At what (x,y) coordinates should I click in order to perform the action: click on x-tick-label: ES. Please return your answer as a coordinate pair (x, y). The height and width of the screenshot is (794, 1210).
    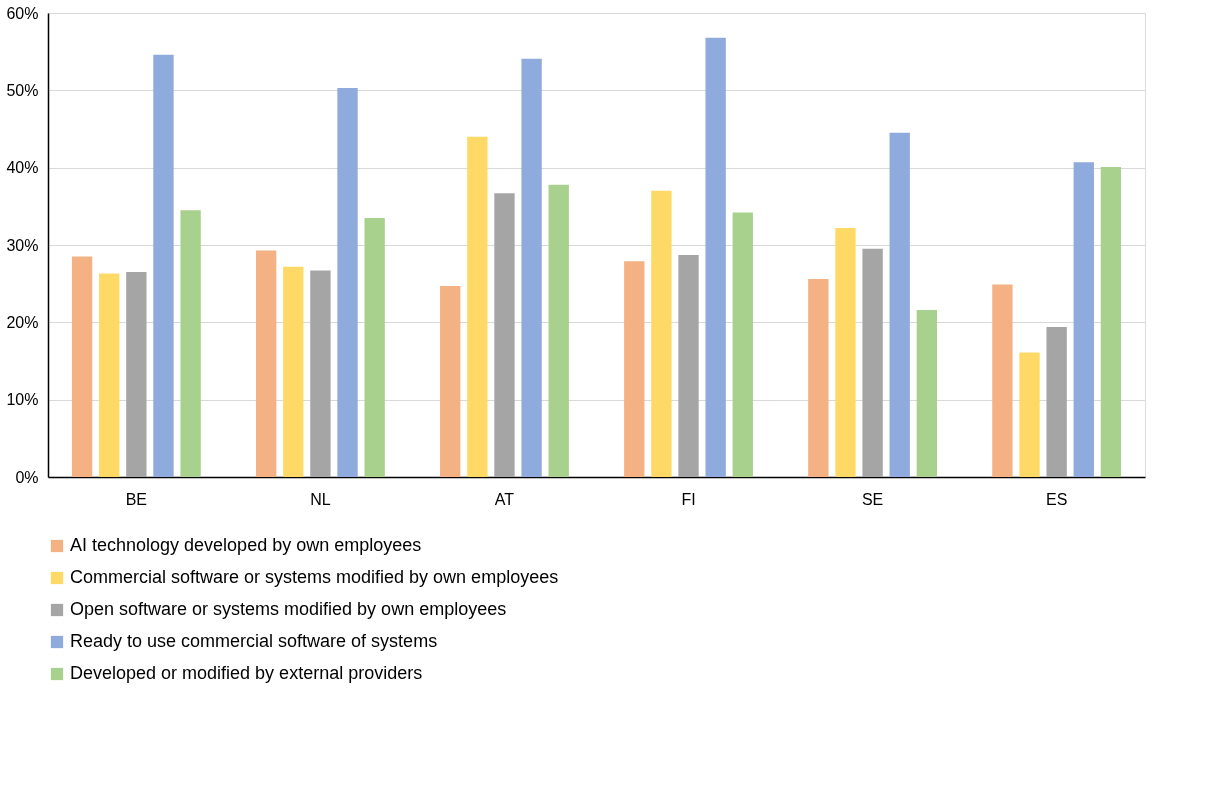
    Looking at the image, I should click on (1056, 499).